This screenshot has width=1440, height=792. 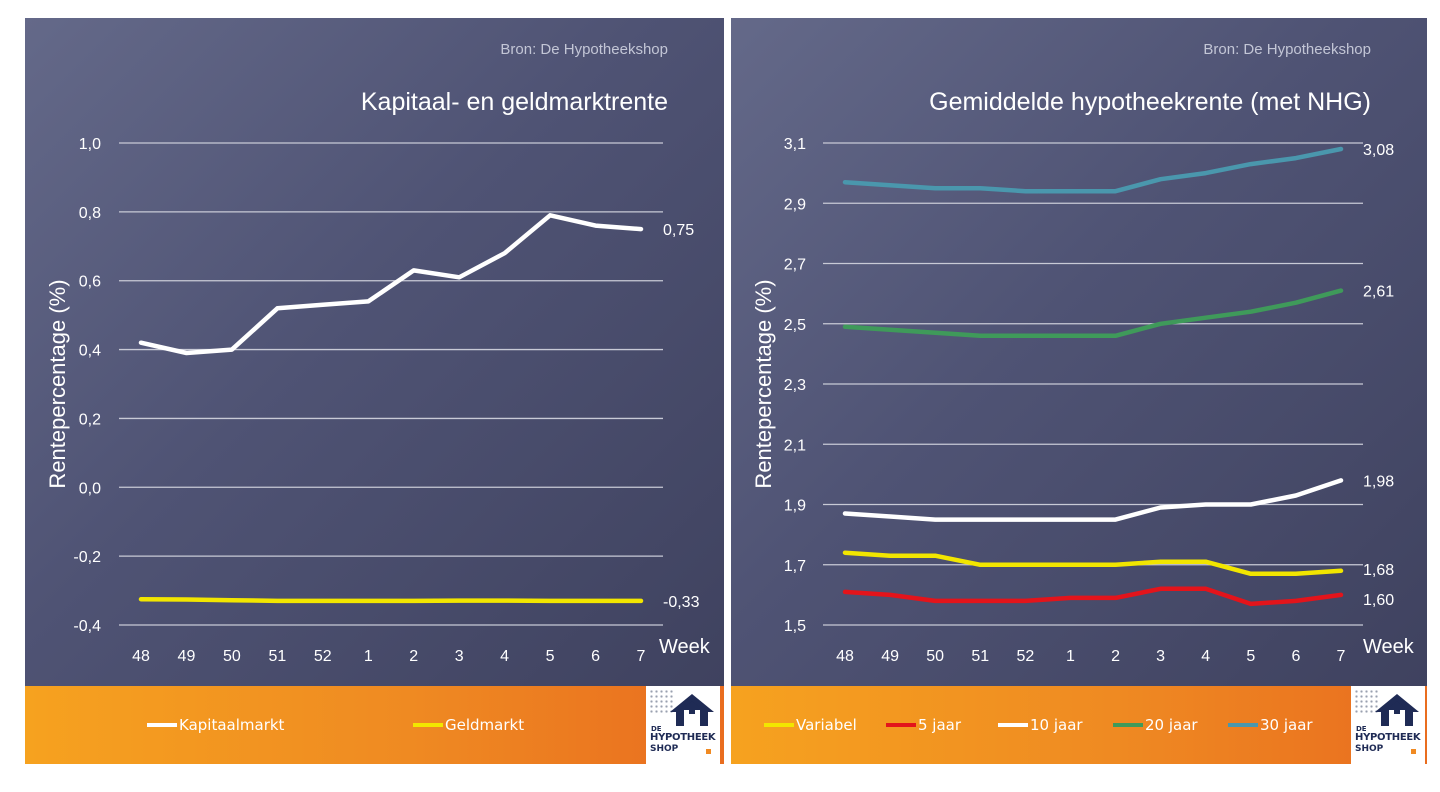 I want to click on series-line-10-jaar, so click(x=1093, y=500).